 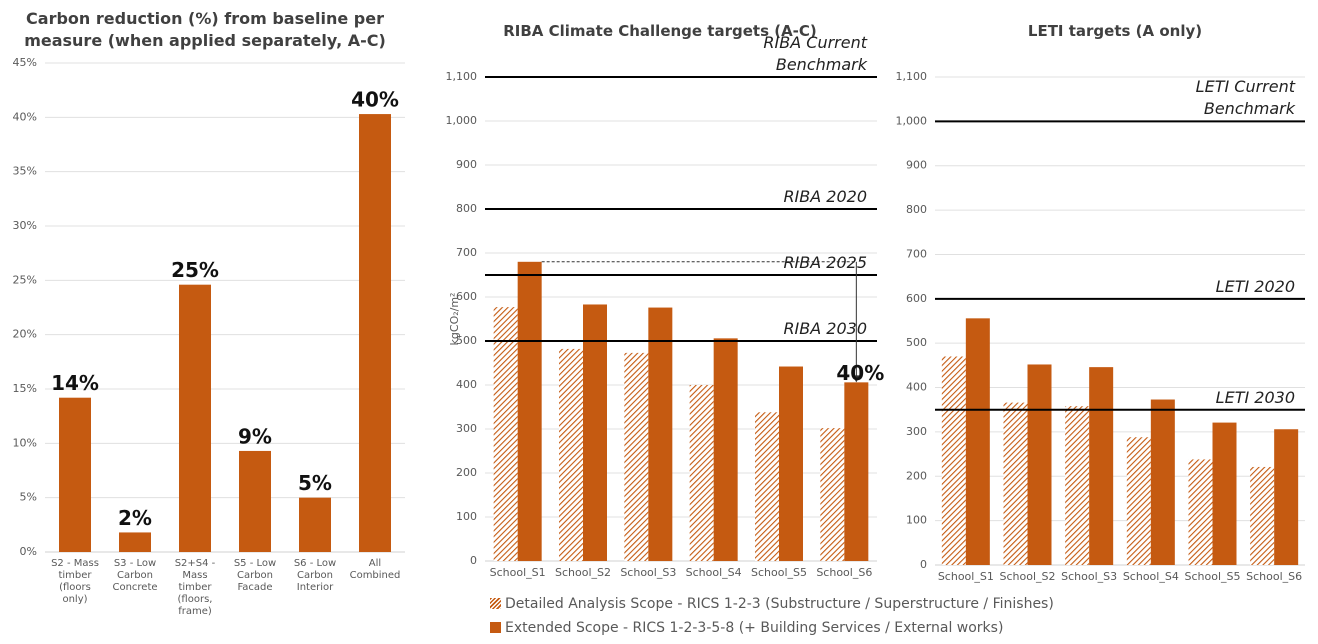 What do you see at coordinates (1245, 98) in the screenshot?
I see `reference-label: LETI Current Benchmark` at bounding box center [1245, 98].